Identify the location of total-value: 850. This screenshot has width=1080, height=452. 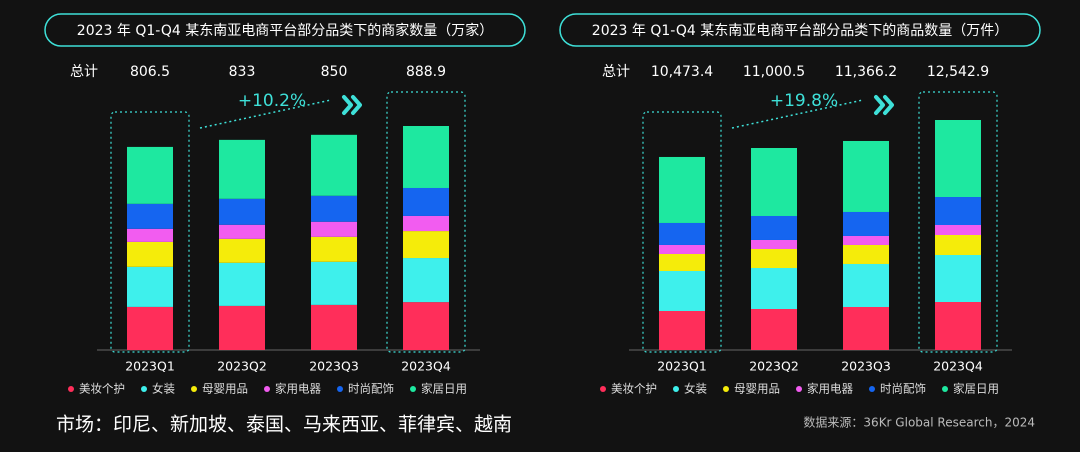
(334, 72).